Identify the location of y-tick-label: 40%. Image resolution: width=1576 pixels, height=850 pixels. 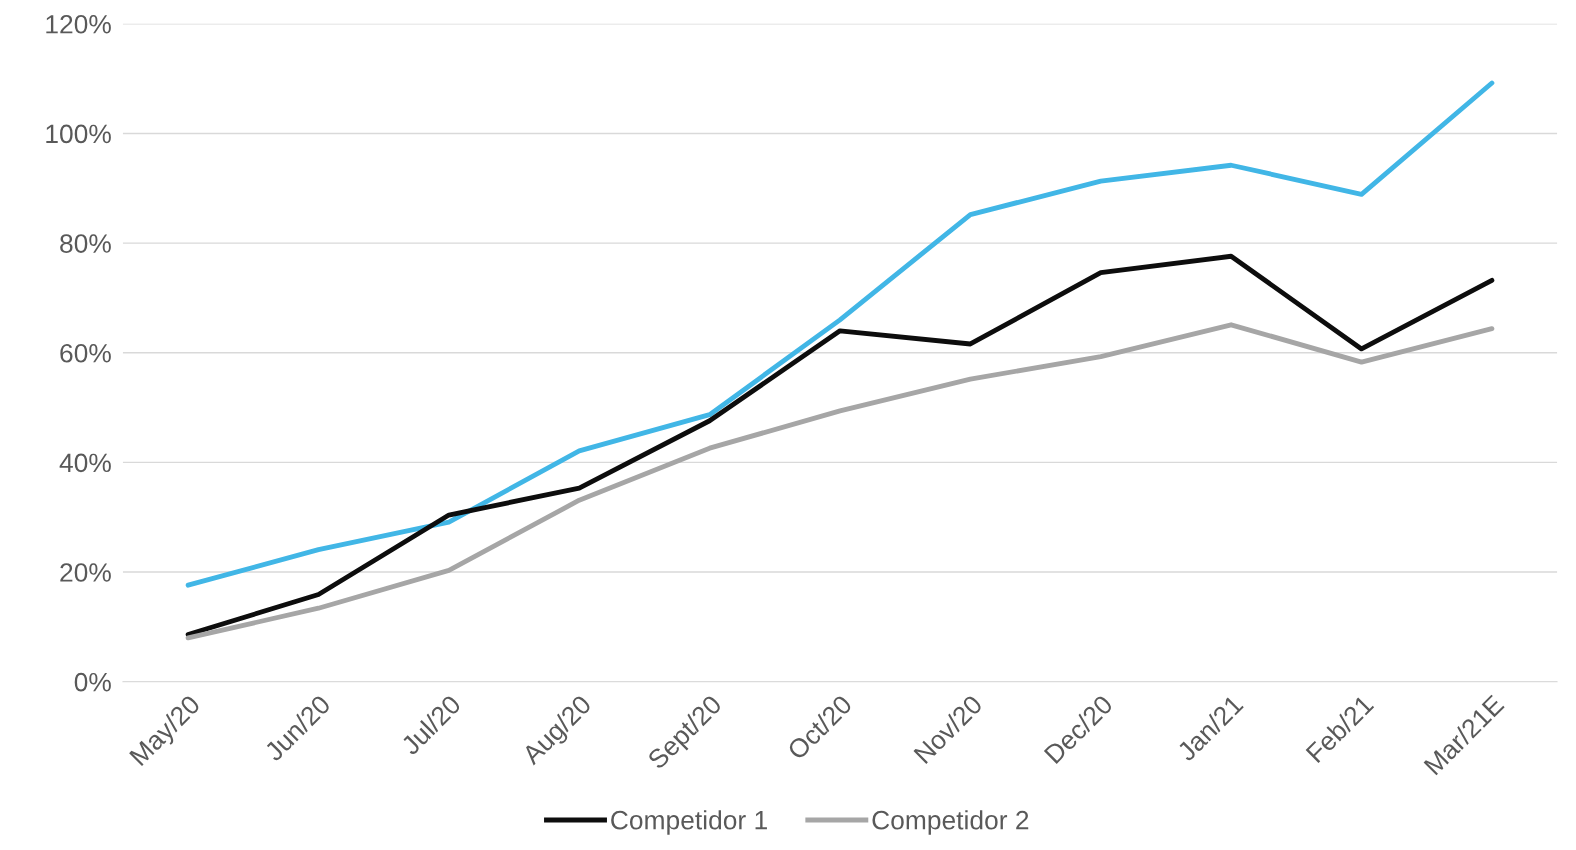
(85, 463).